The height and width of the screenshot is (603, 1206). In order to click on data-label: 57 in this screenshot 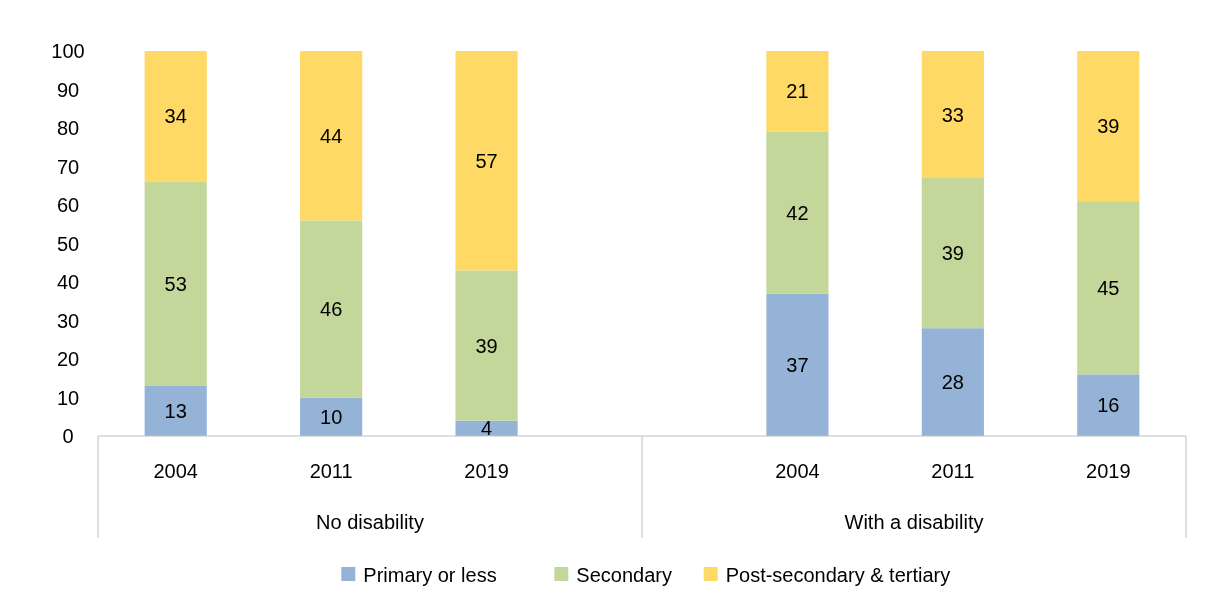, I will do `click(486, 160)`.